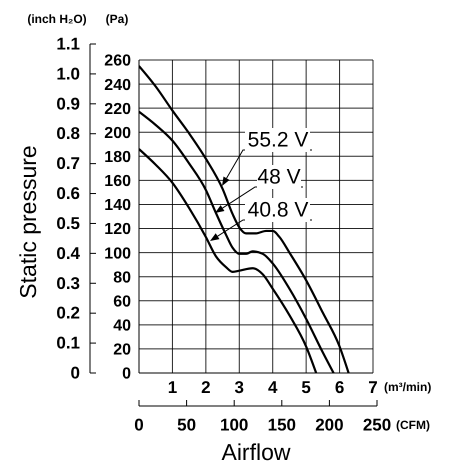 The width and height of the screenshot is (472, 471). I want to click on x-tick-label: 7, so click(373, 388).